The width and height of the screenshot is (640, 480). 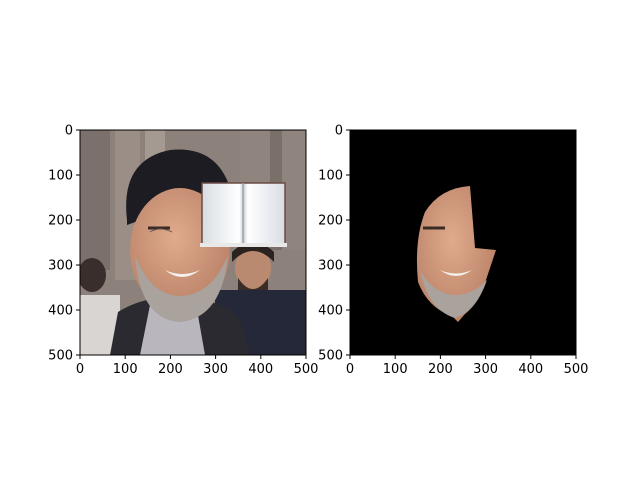 What do you see at coordinates (260, 369) in the screenshot?
I see `left-x-tick-label: 400` at bounding box center [260, 369].